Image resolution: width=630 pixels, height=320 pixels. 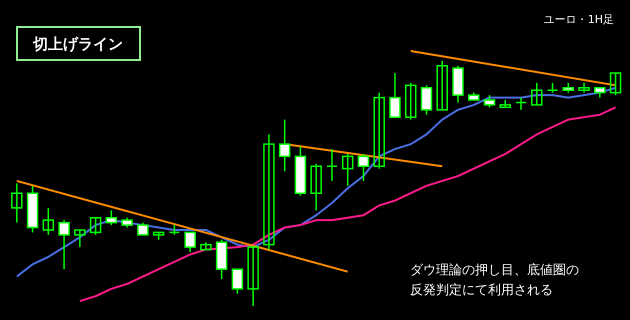 I want to click on annotation: ダウ理論の押し目、底値圏の, so click(x=494, y=270).